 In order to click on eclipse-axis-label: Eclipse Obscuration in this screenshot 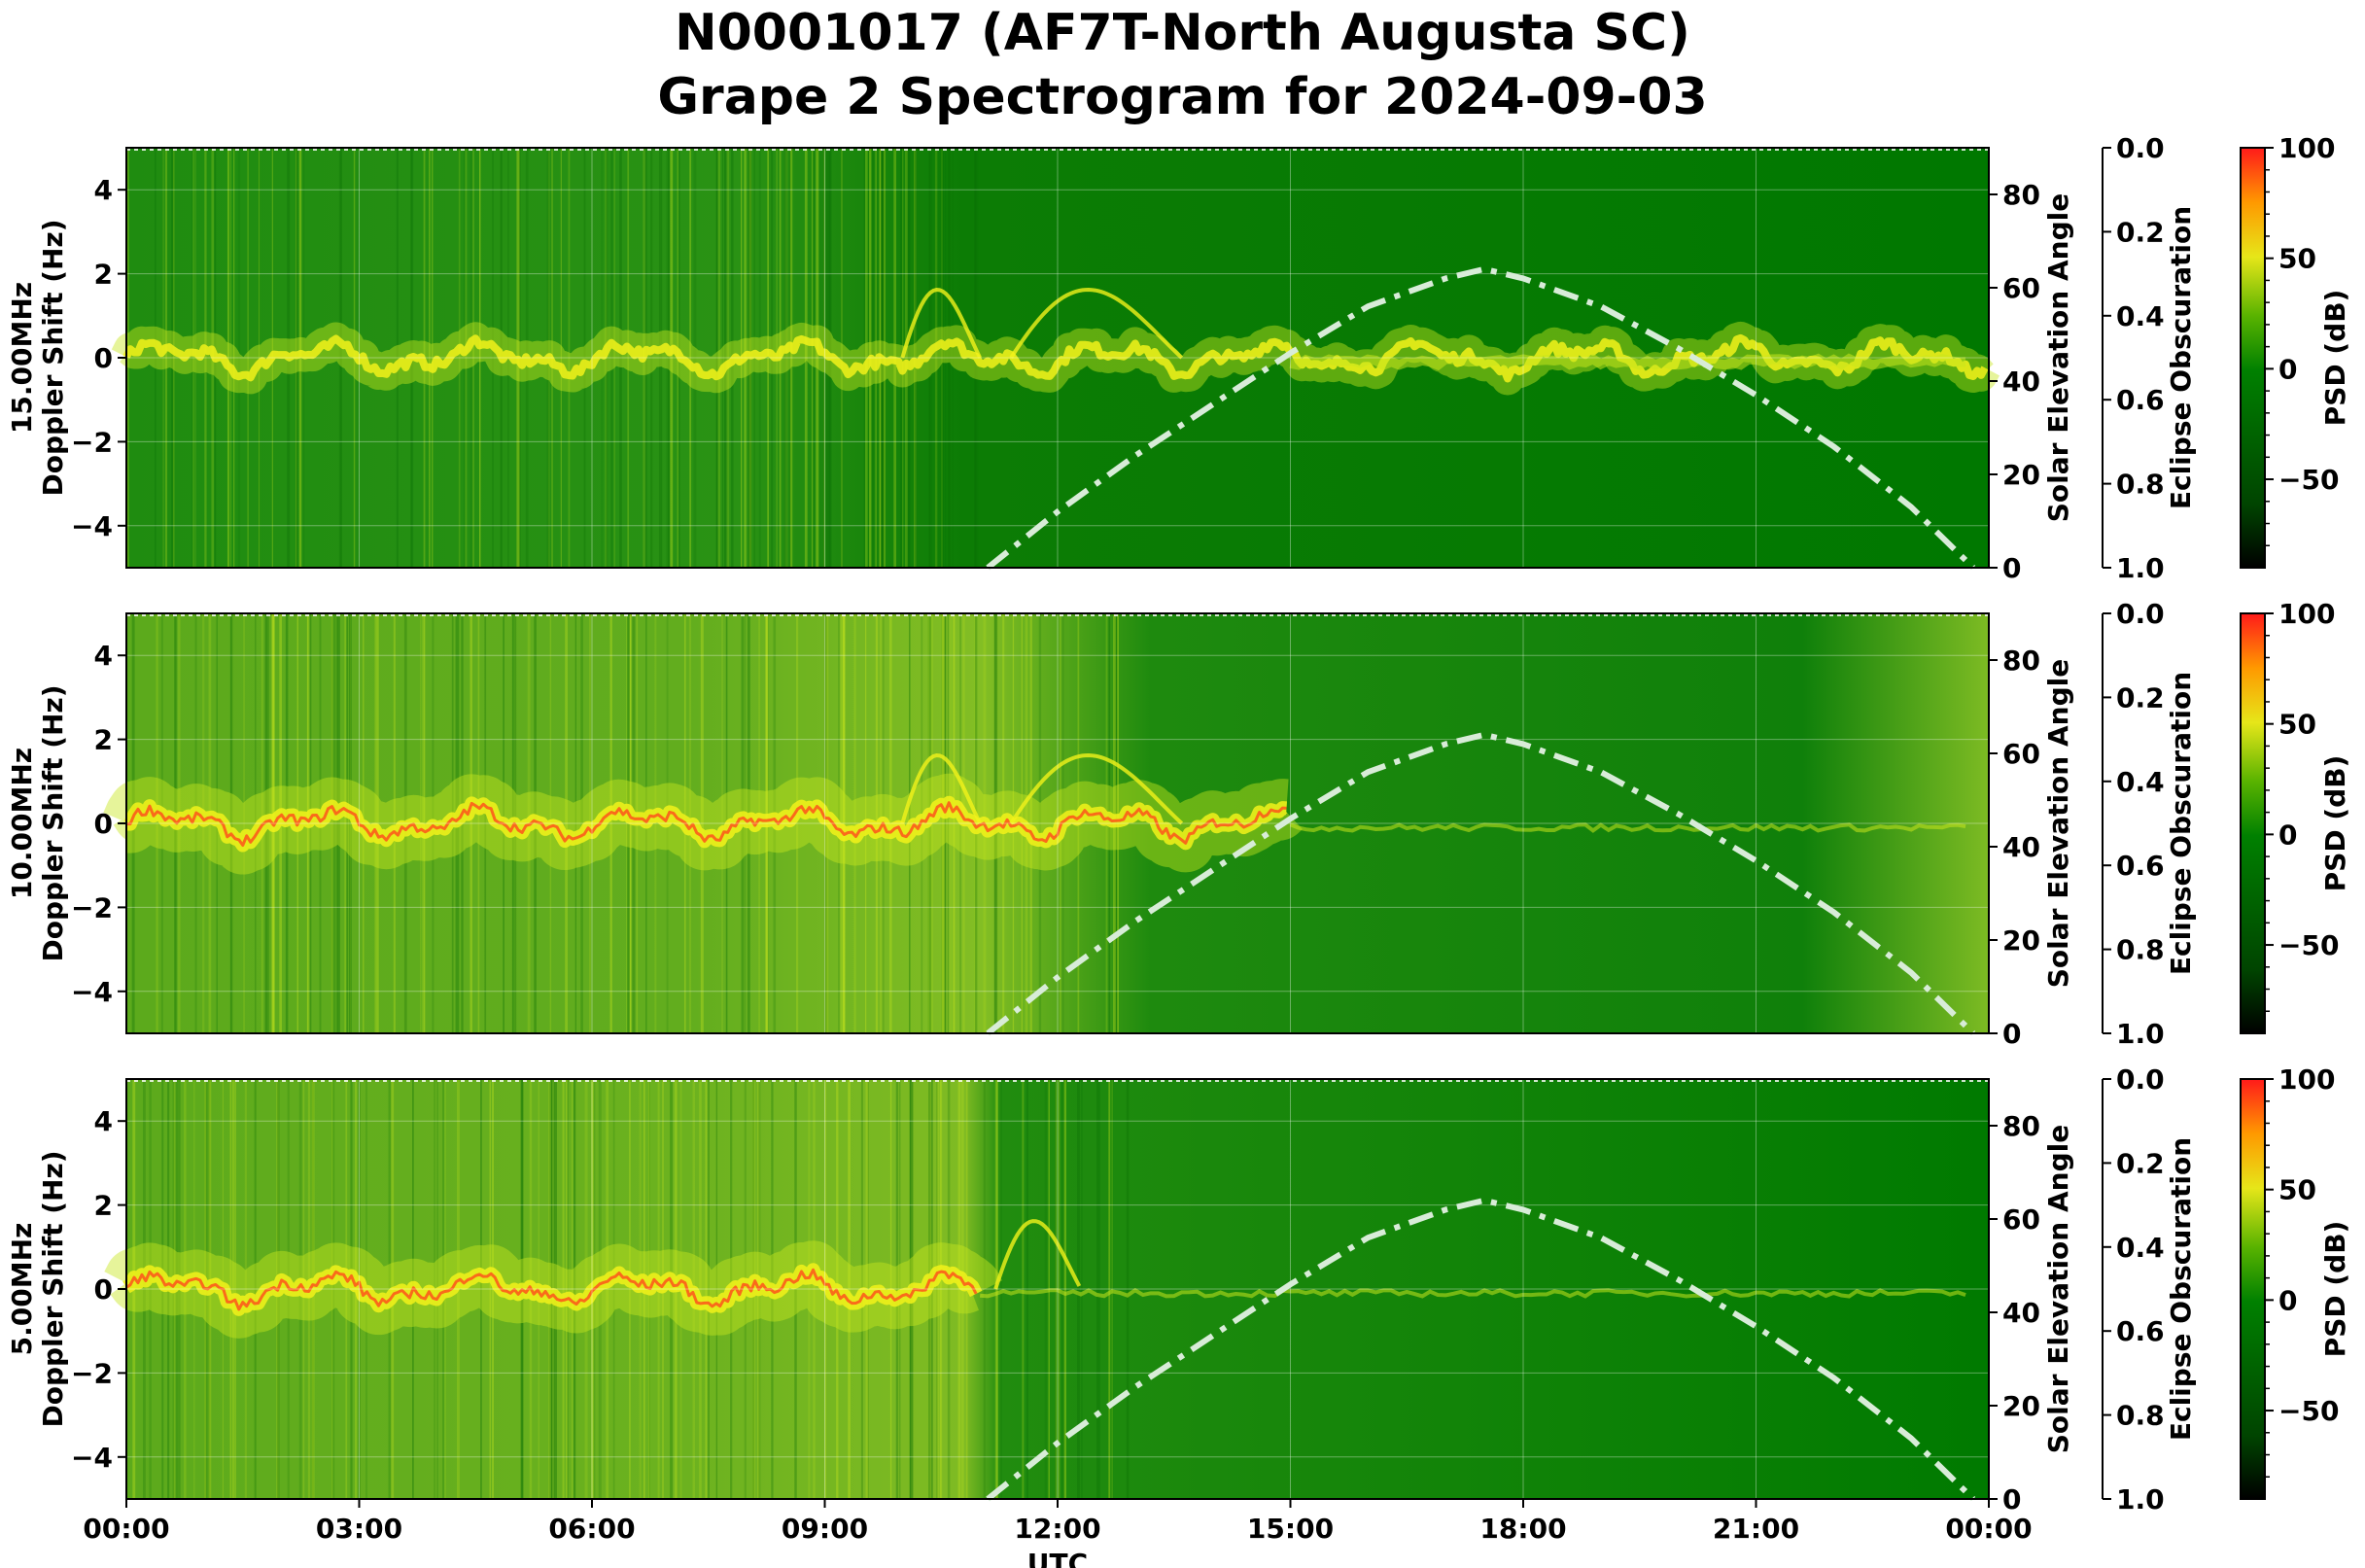, I will do `click(2181, 1289)`.